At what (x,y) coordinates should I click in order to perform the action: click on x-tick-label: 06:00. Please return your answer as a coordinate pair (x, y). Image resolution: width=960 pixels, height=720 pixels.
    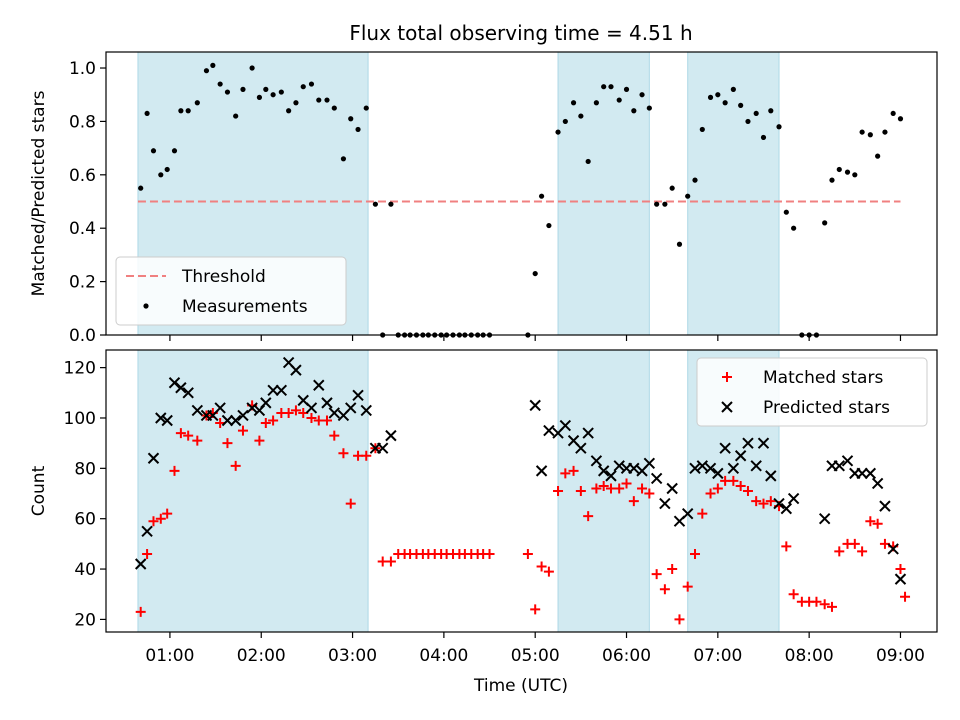
    Looking at the image, I should click on (626, 656).